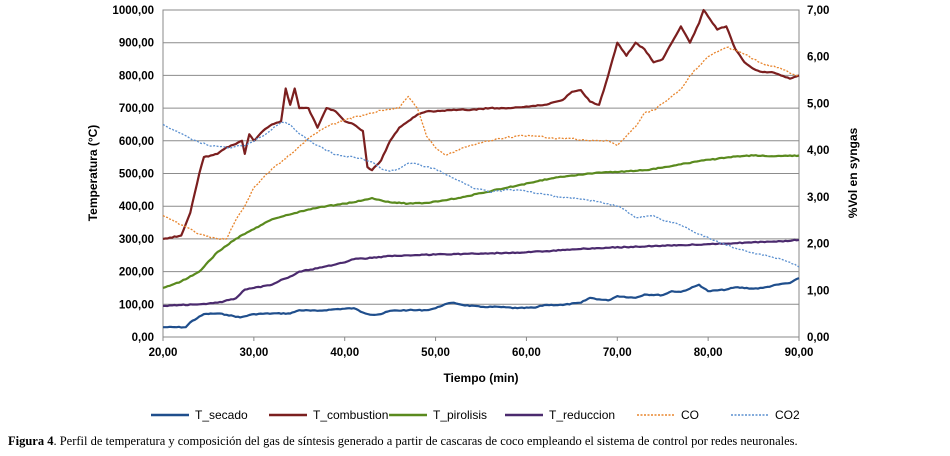  I want to click on y-tick-label: 1000,00, so click(133, 11).